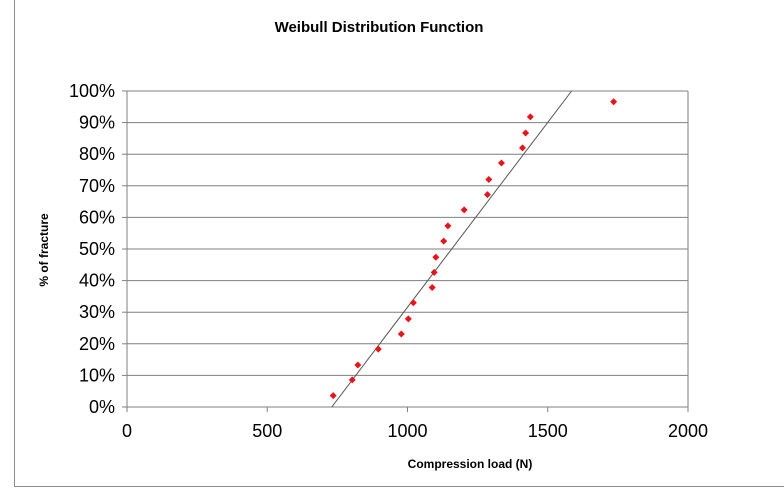 This screenshot has height=488, width=784. What do you see at coordinates (97, 375) in the screenshot?
I see `y-tick-label: 10%` at bounding box center [97, 375].